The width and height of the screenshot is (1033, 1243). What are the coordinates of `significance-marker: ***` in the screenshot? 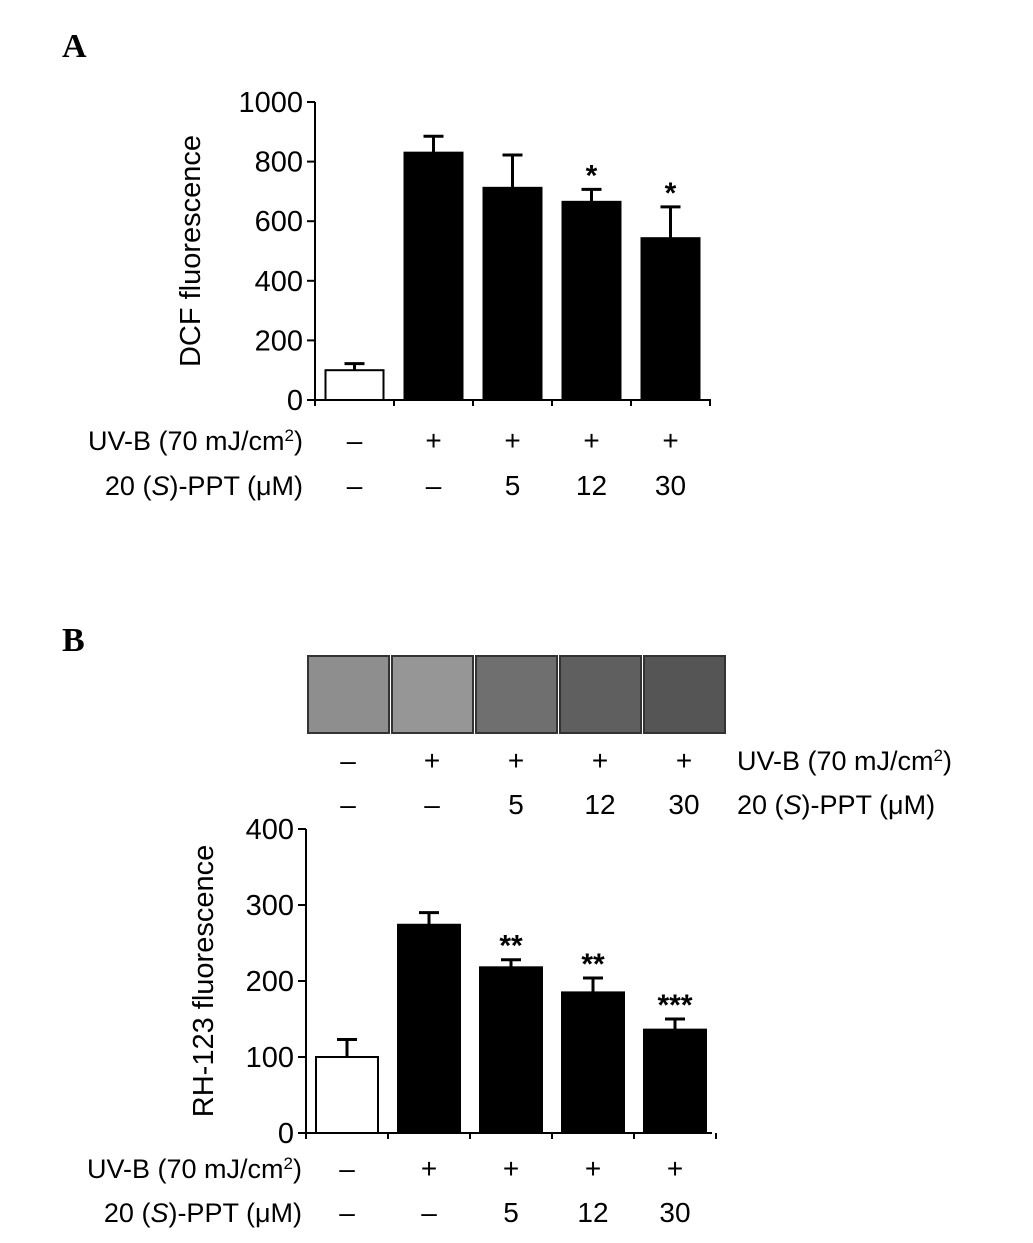 It's located at (674, 1005).